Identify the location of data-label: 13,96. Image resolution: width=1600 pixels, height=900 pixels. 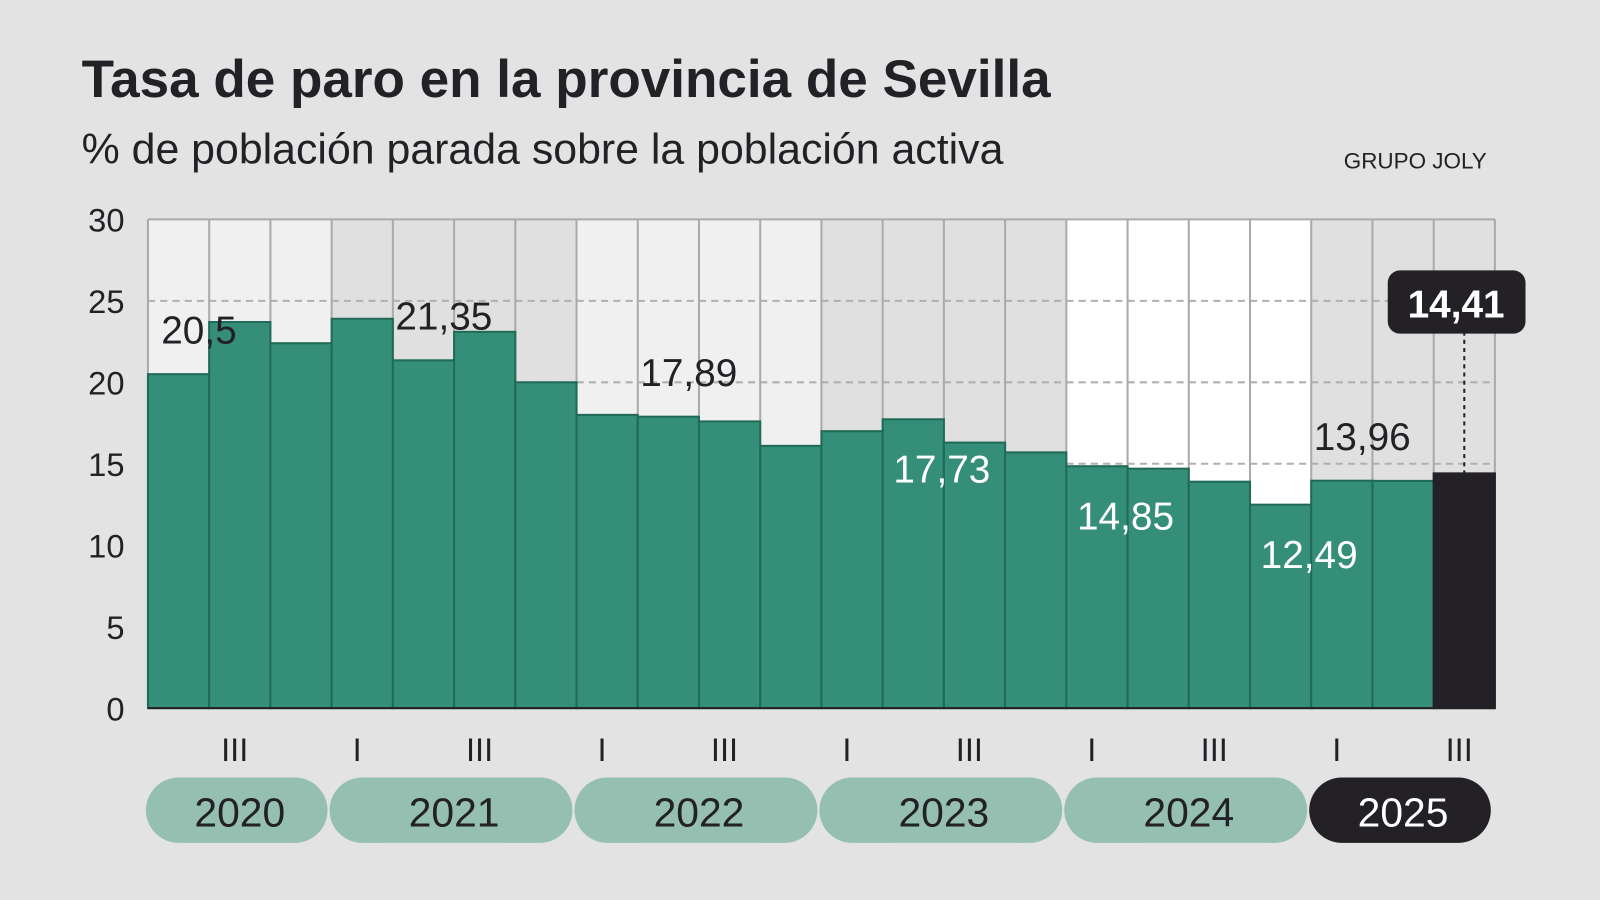
(1362, 437).